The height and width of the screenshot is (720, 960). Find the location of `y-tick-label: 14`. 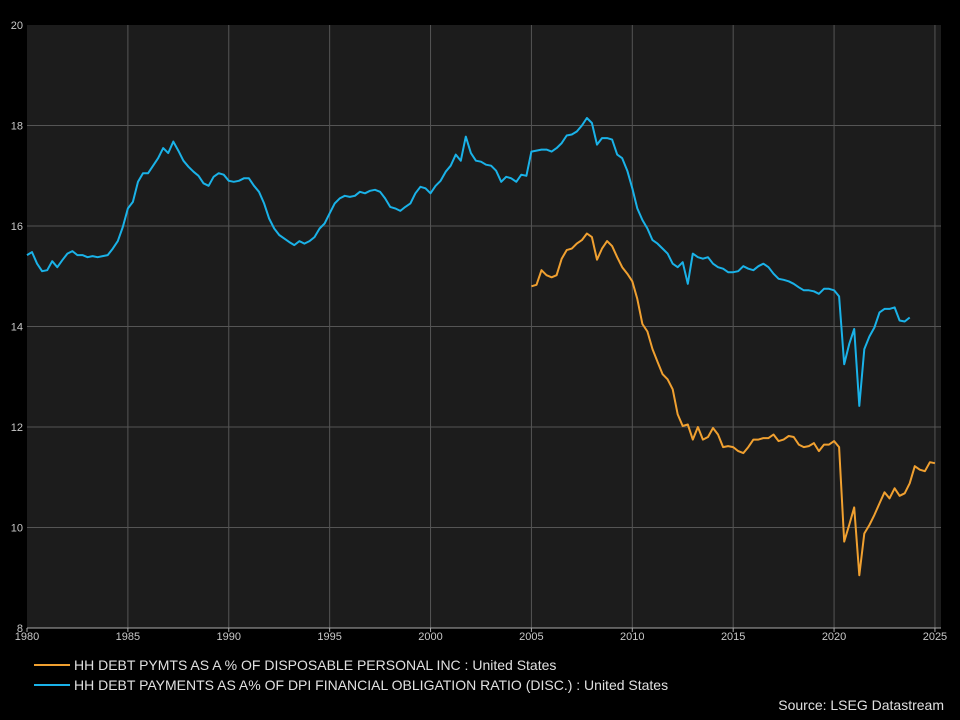

y-tick-label: 14 is located at coordinates (17, 328).